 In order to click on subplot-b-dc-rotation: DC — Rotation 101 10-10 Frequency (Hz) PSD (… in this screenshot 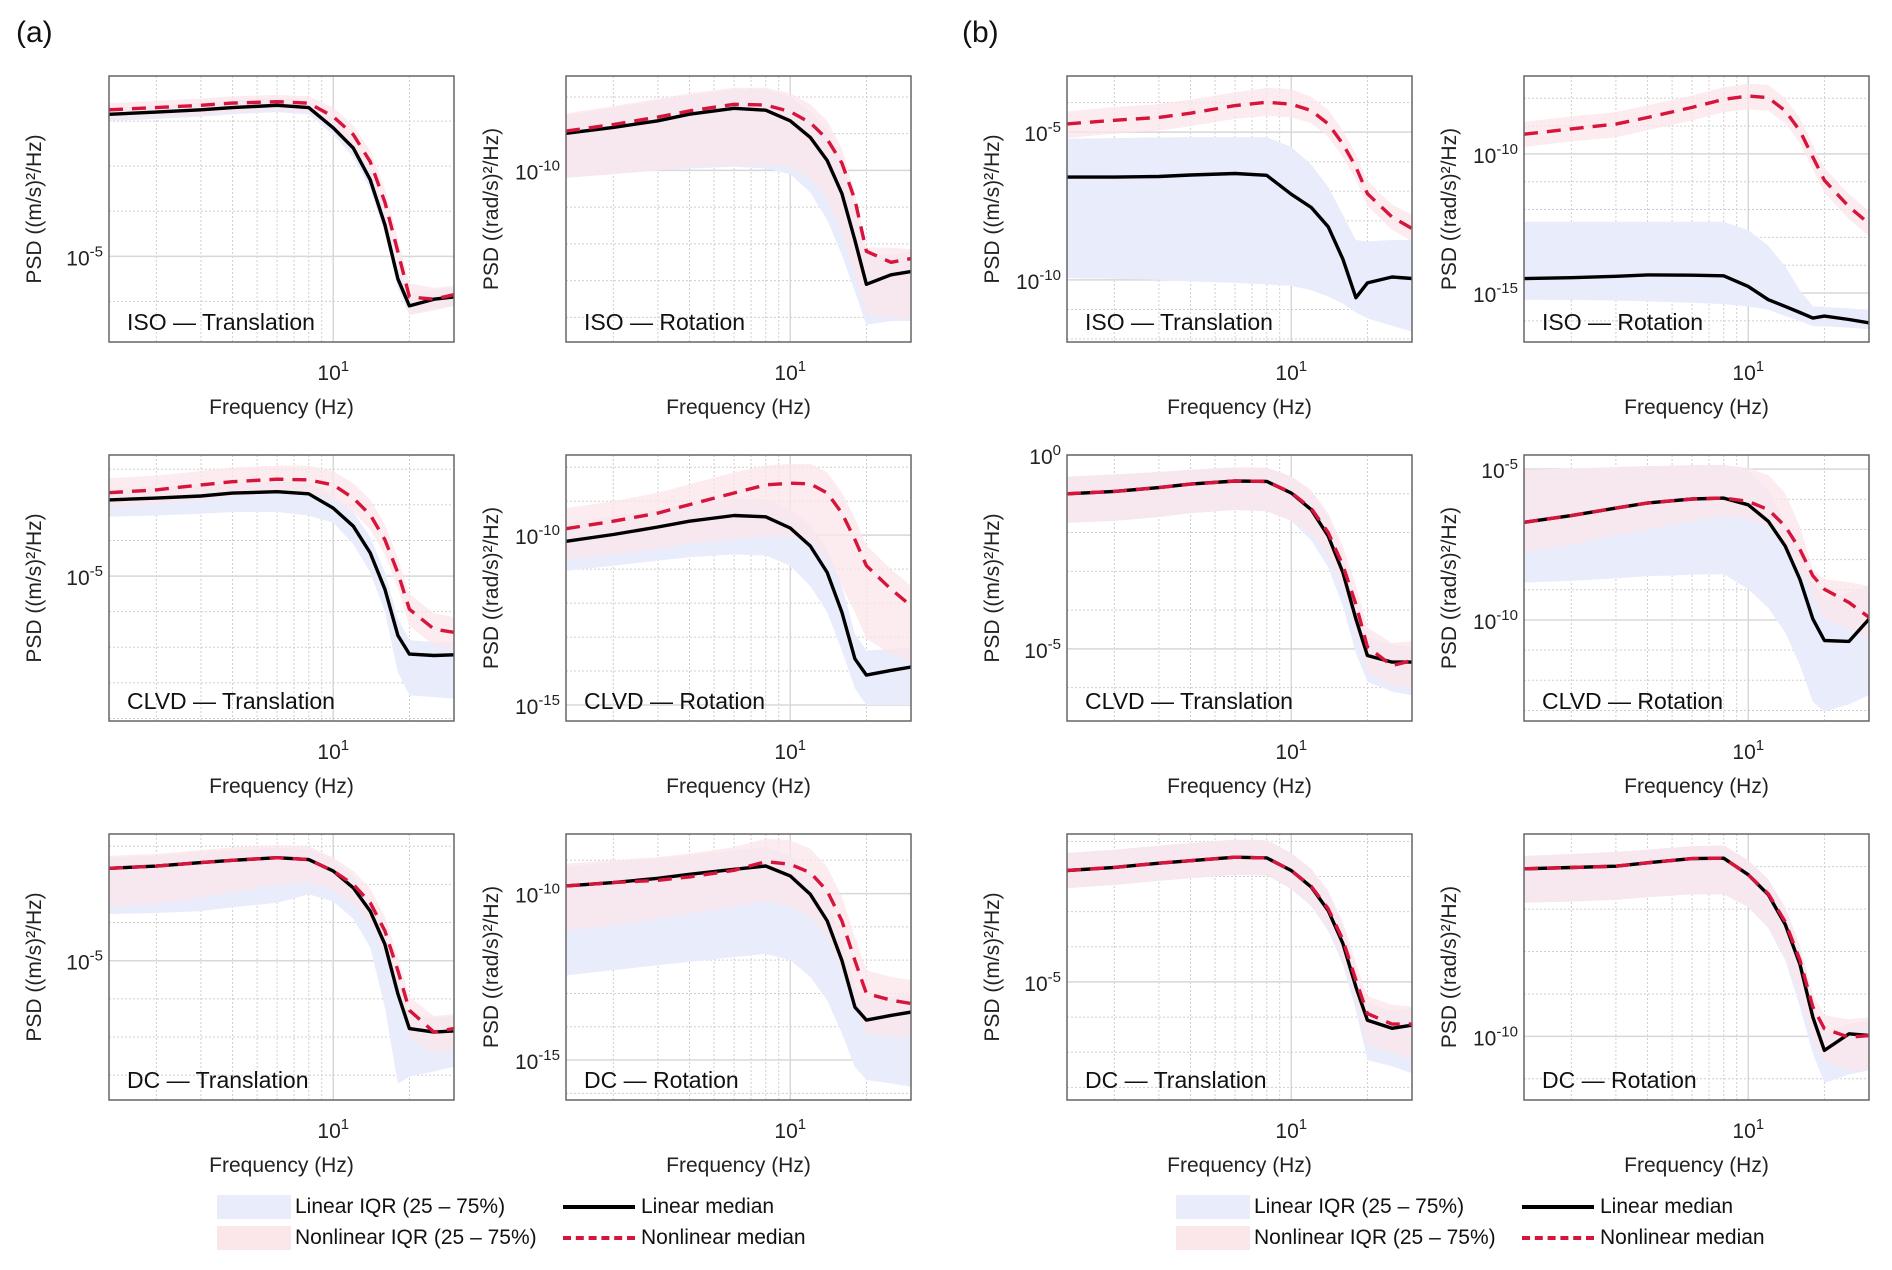, I will do `click(1654, 1005)`.